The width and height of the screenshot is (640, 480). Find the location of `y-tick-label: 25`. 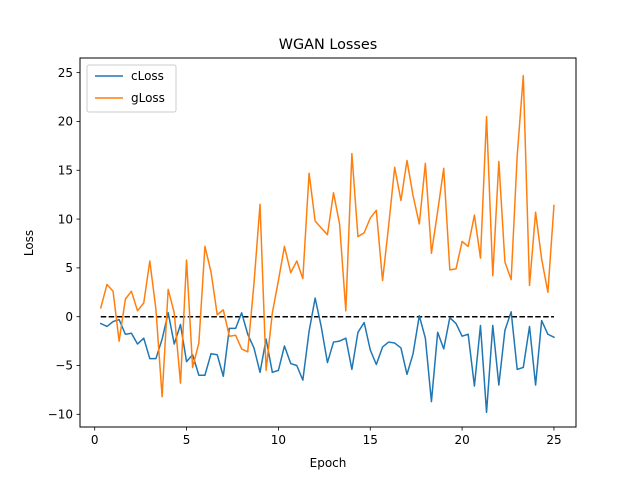

y-tick-label: 25 is located at coordinates (65, 73).